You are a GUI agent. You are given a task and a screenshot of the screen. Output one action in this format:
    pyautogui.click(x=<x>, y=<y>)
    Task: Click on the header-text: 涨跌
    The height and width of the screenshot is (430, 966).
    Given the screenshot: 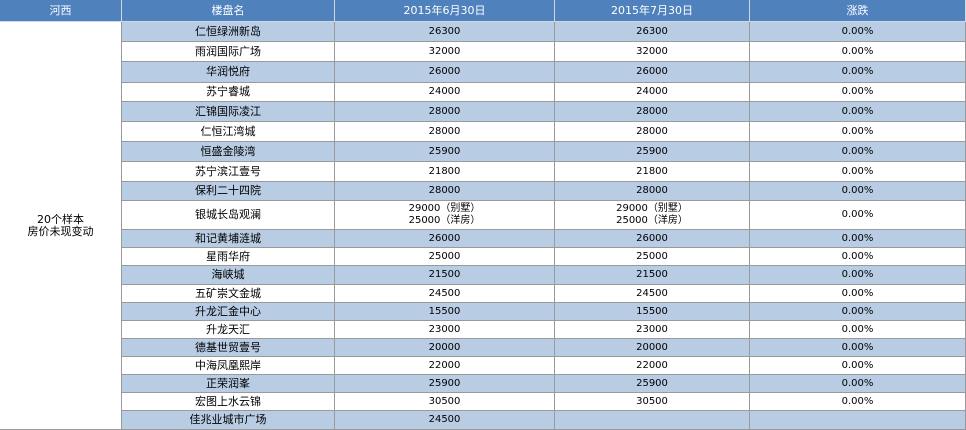 What is the action you would take?
    pyautogui.click(x=857, y=10)
    